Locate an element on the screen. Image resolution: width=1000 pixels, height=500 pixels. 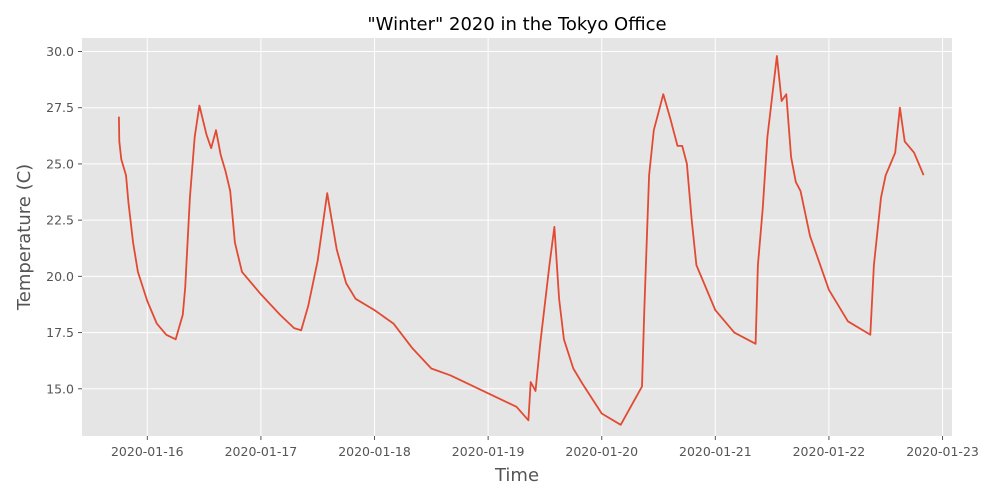
x-tick-label: 2020-01-17 is located at coordinates (261, 451).